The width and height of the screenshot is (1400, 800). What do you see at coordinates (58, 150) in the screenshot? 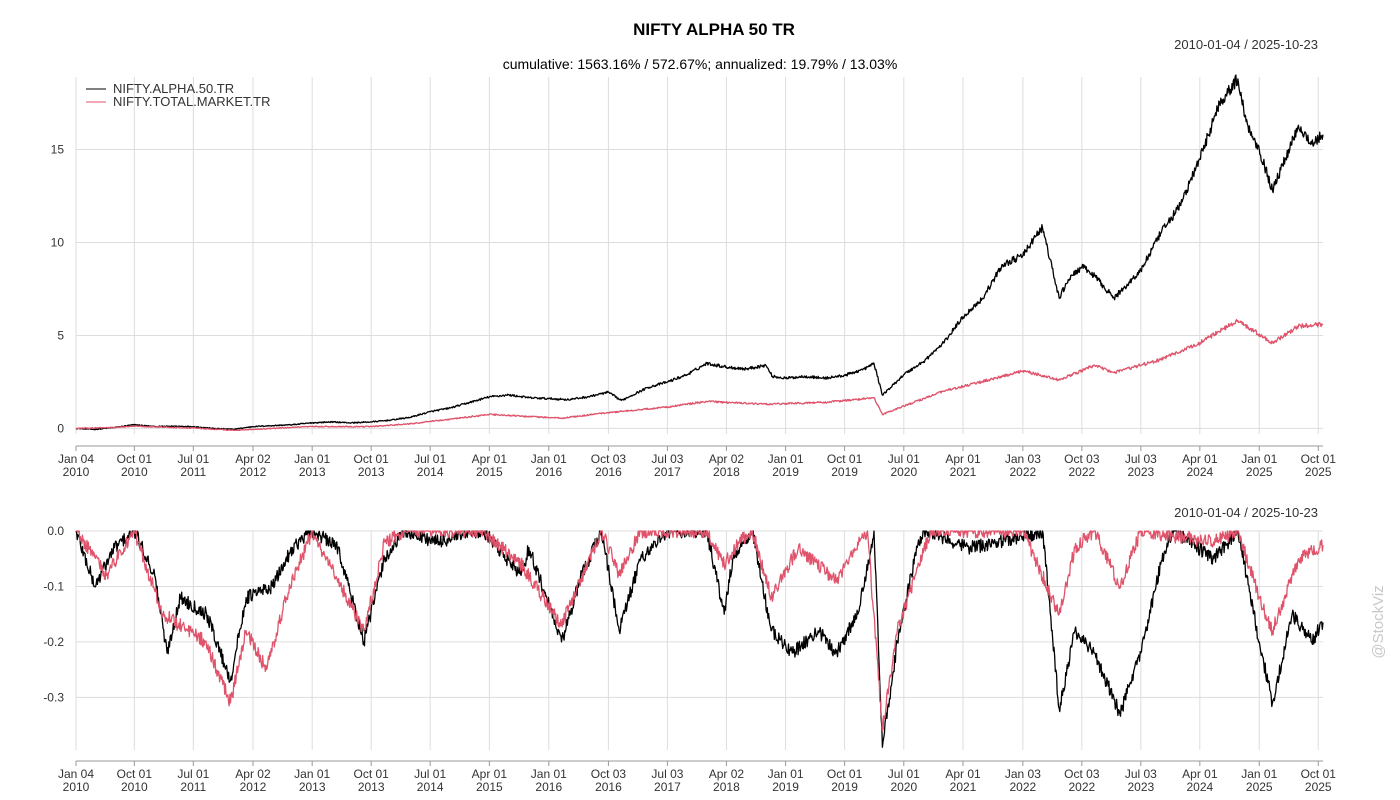
I see `y-tick-label: 15` at bounding box center [58, 150].